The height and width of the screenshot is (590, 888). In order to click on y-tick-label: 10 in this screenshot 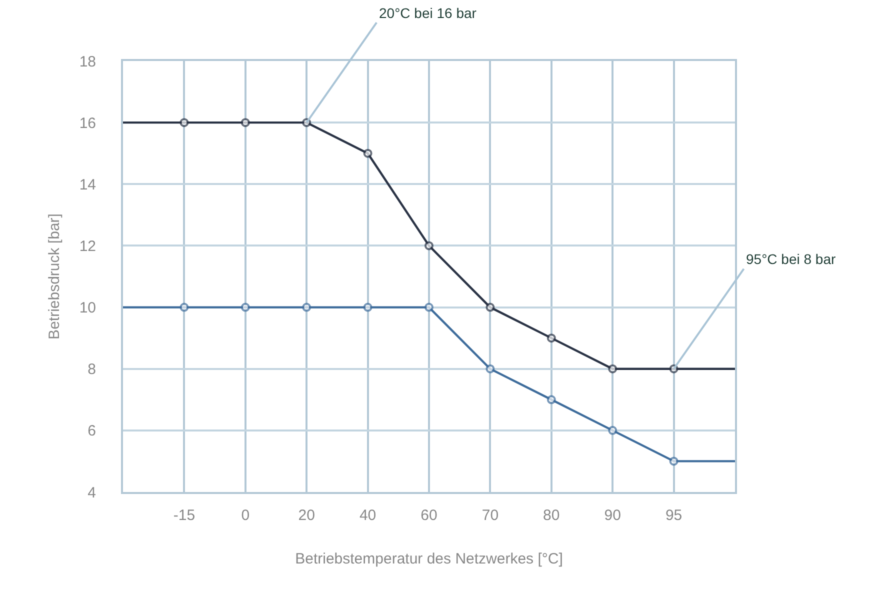, I will do `click(87, 308)`.